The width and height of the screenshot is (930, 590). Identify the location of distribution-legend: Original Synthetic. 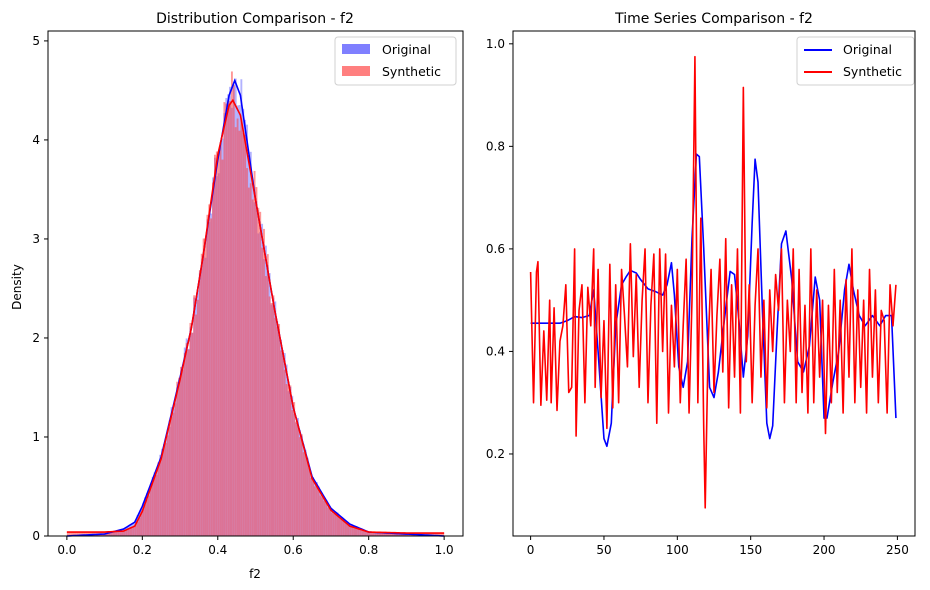
(395, 61).